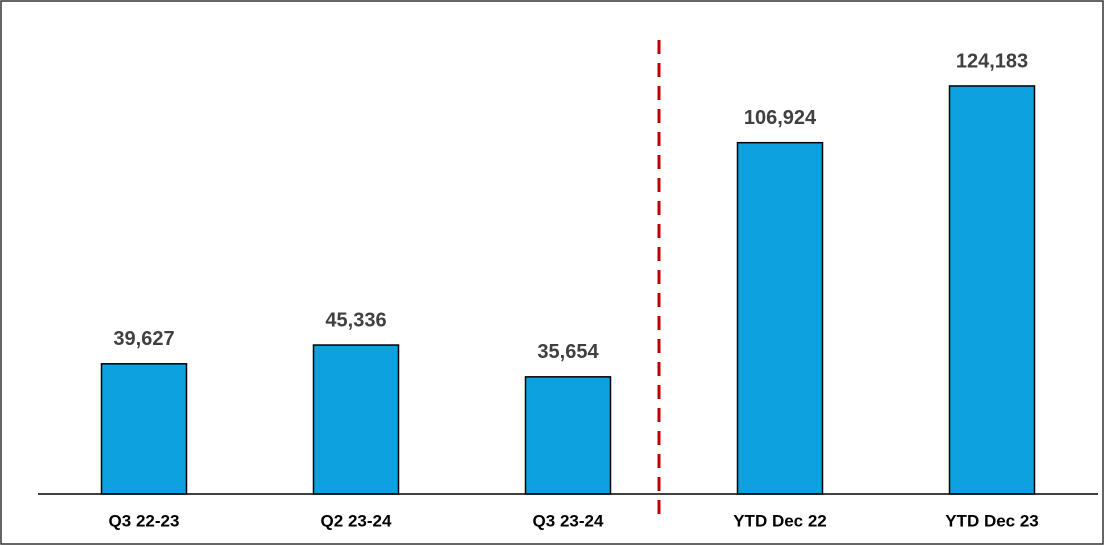  What do you see at coordinates (568, 352) in the screenshot?
I see `data-label: 35,654` at bounding box center [568, 352].